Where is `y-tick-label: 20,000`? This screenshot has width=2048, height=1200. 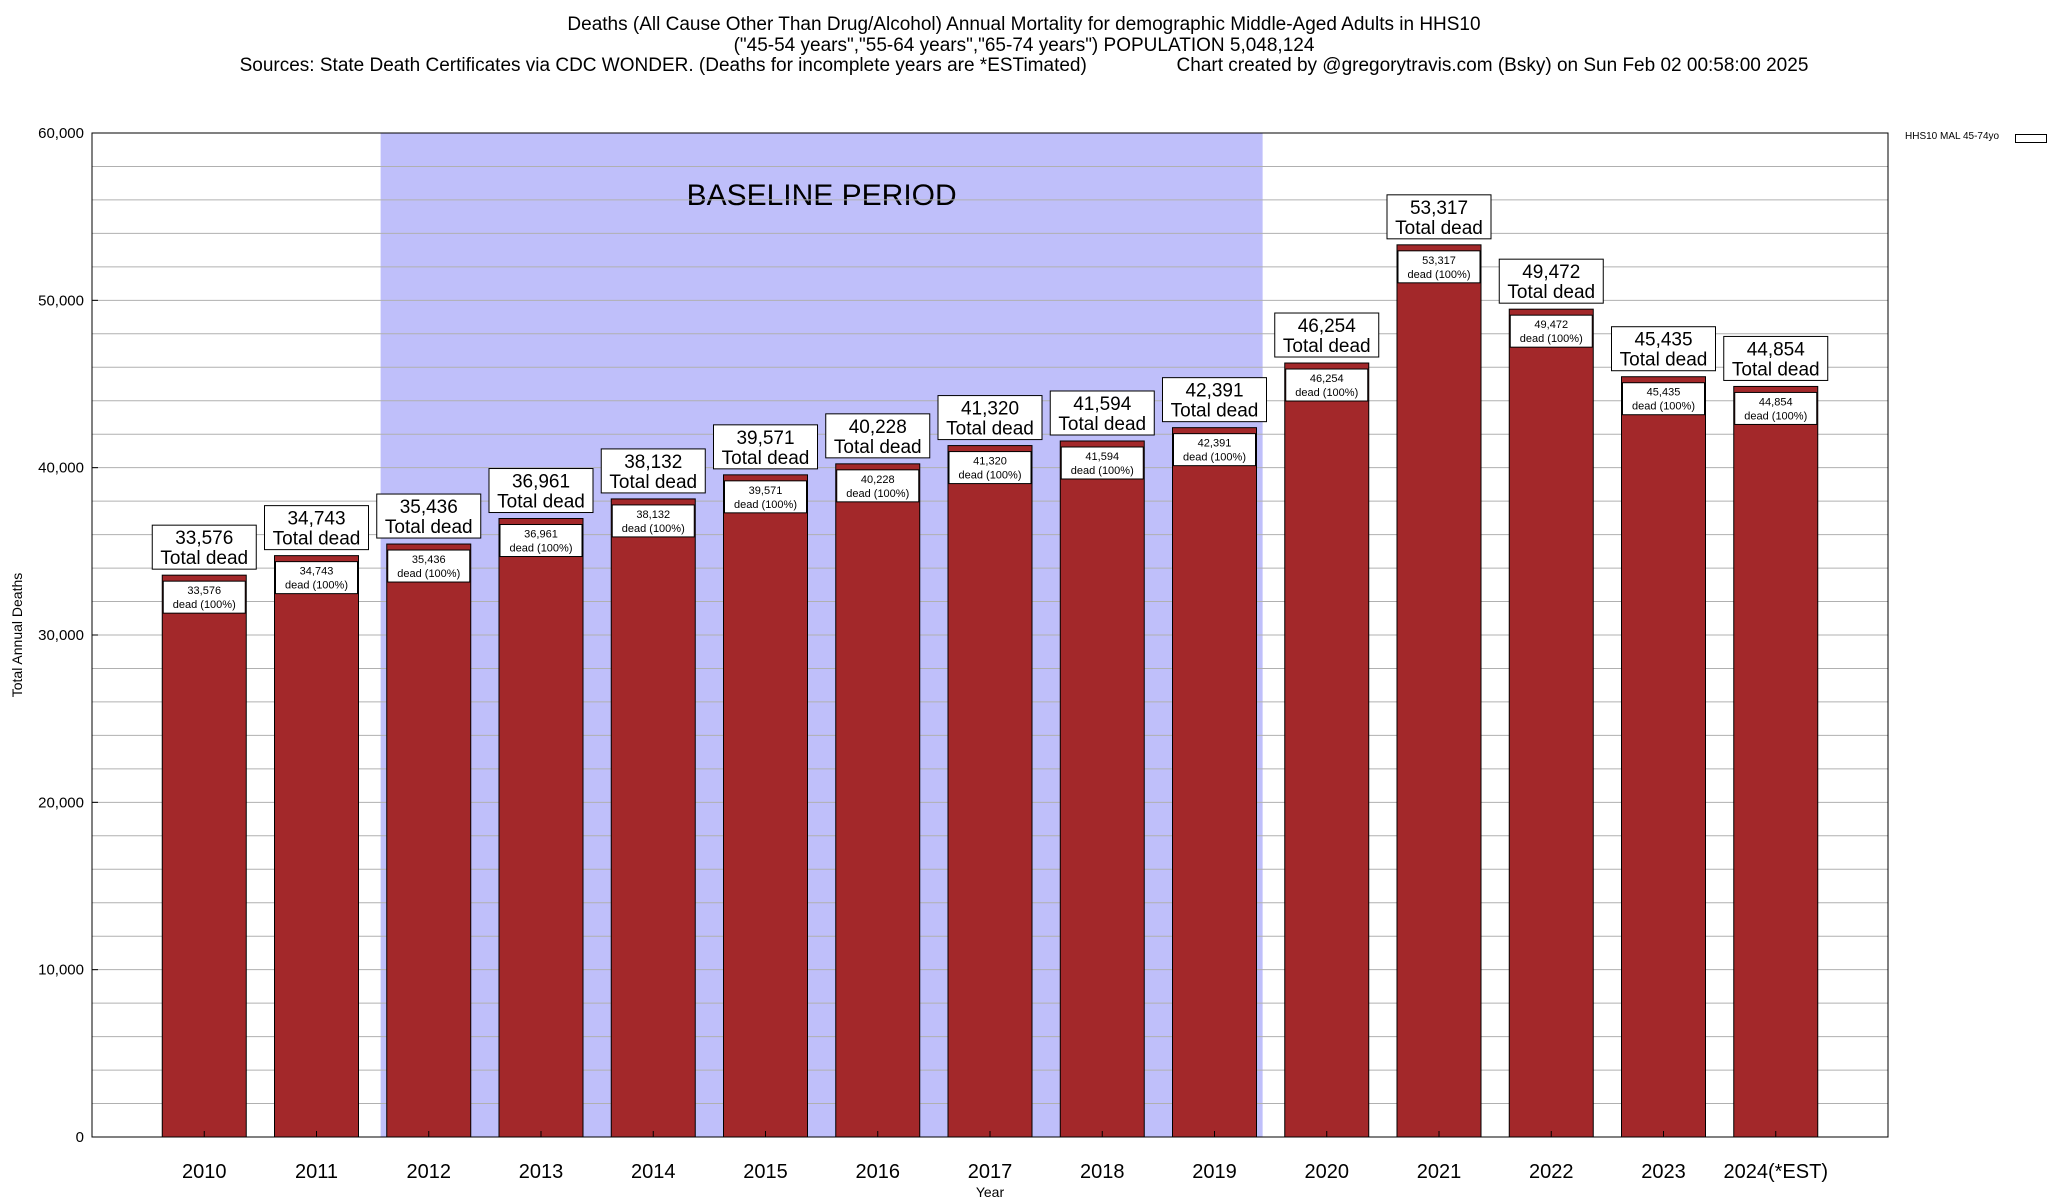 y-tick-label: 20,000 is located at coordinates (61, 802).